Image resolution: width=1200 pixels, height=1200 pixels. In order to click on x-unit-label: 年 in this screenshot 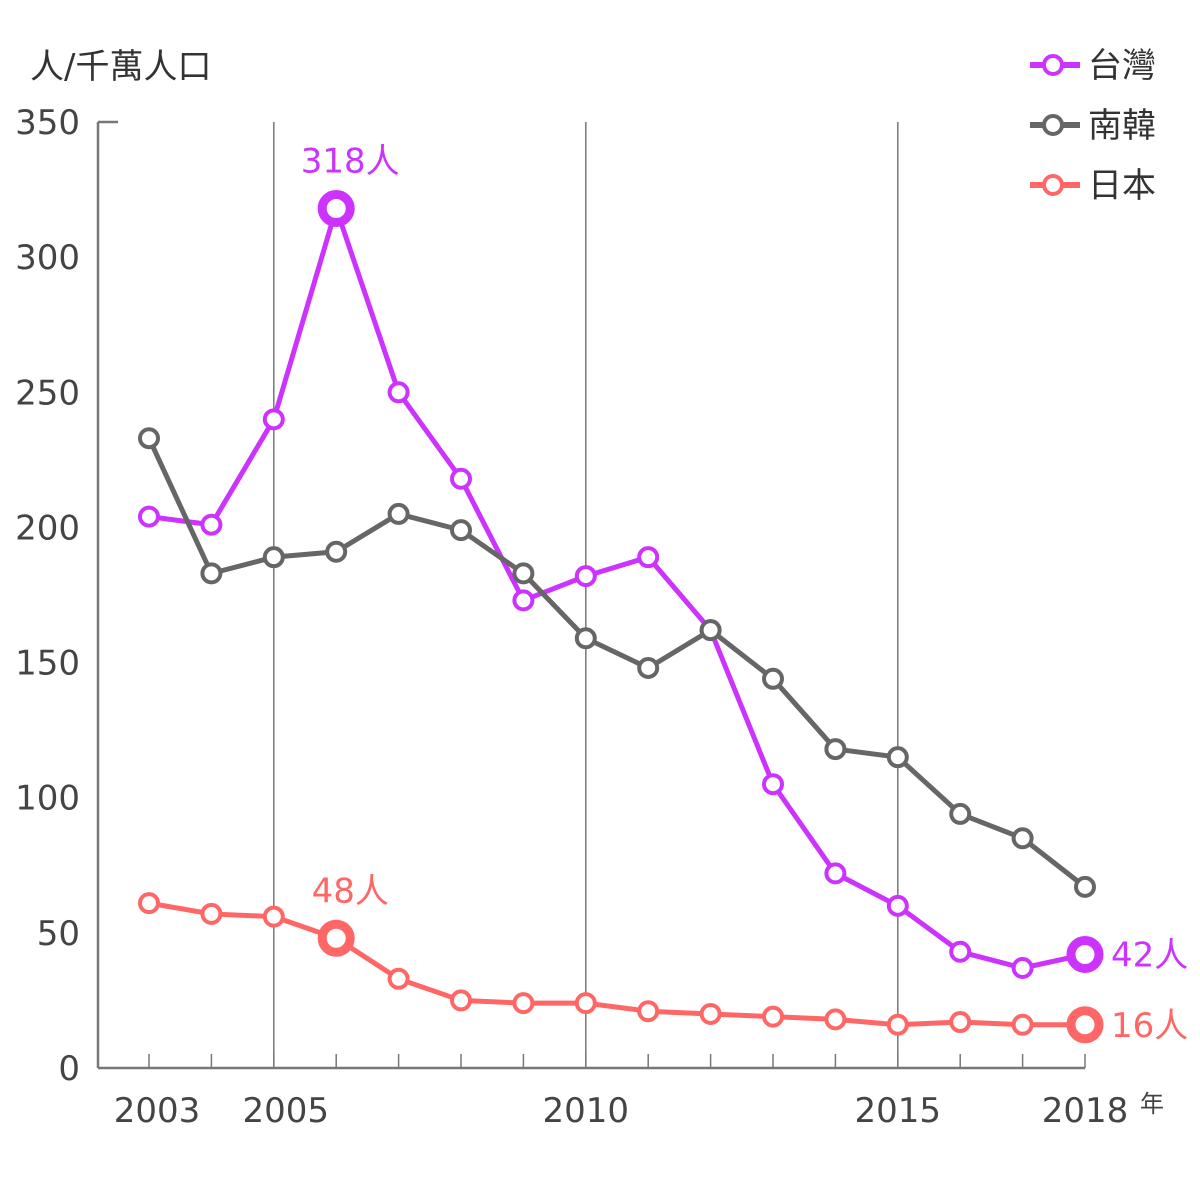, I will do `click(1152, 1104)`.